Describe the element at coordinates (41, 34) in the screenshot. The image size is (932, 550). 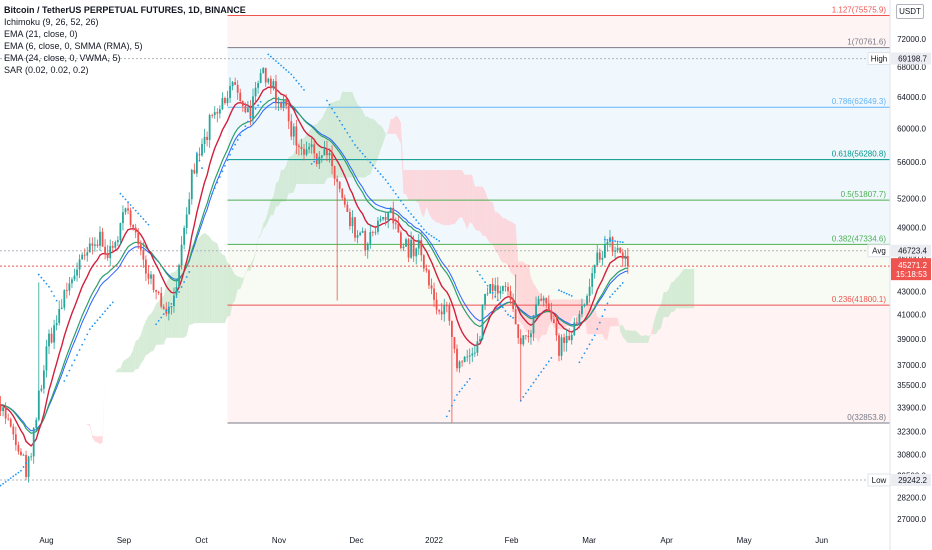
I see `study-ema-21: EMA (21, close, 0)` at that location.